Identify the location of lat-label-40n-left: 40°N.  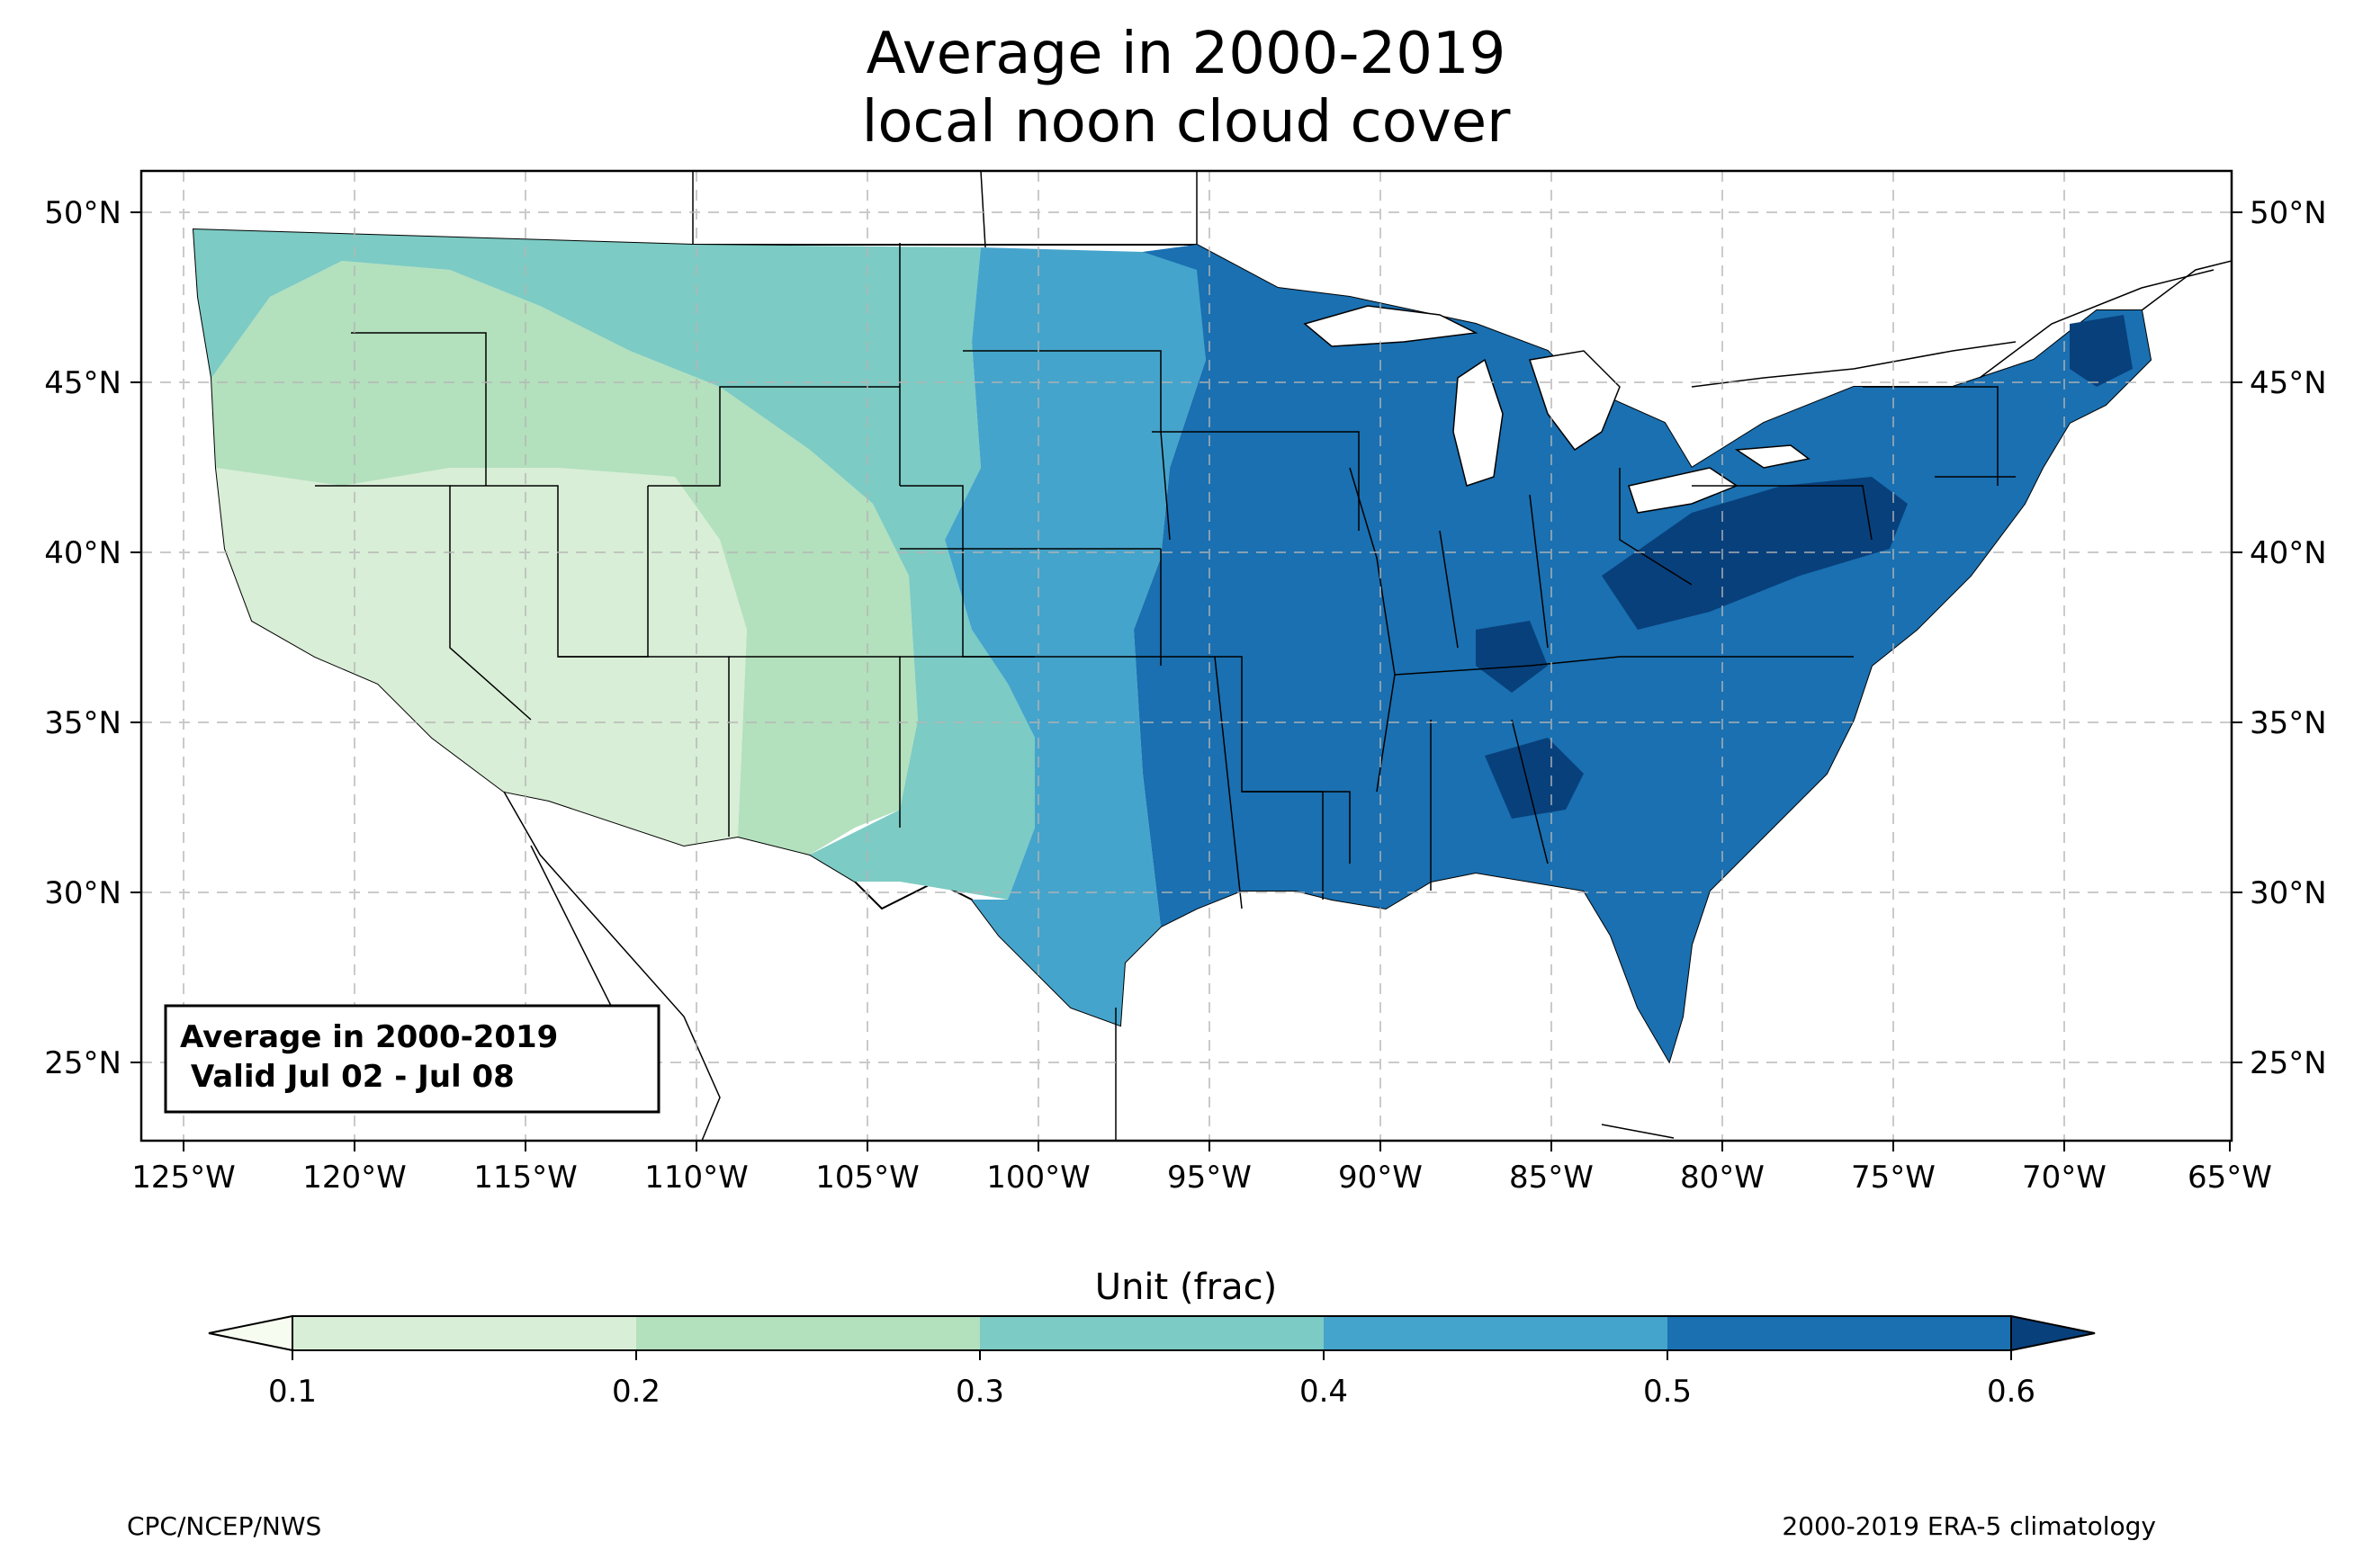
(82, 553).